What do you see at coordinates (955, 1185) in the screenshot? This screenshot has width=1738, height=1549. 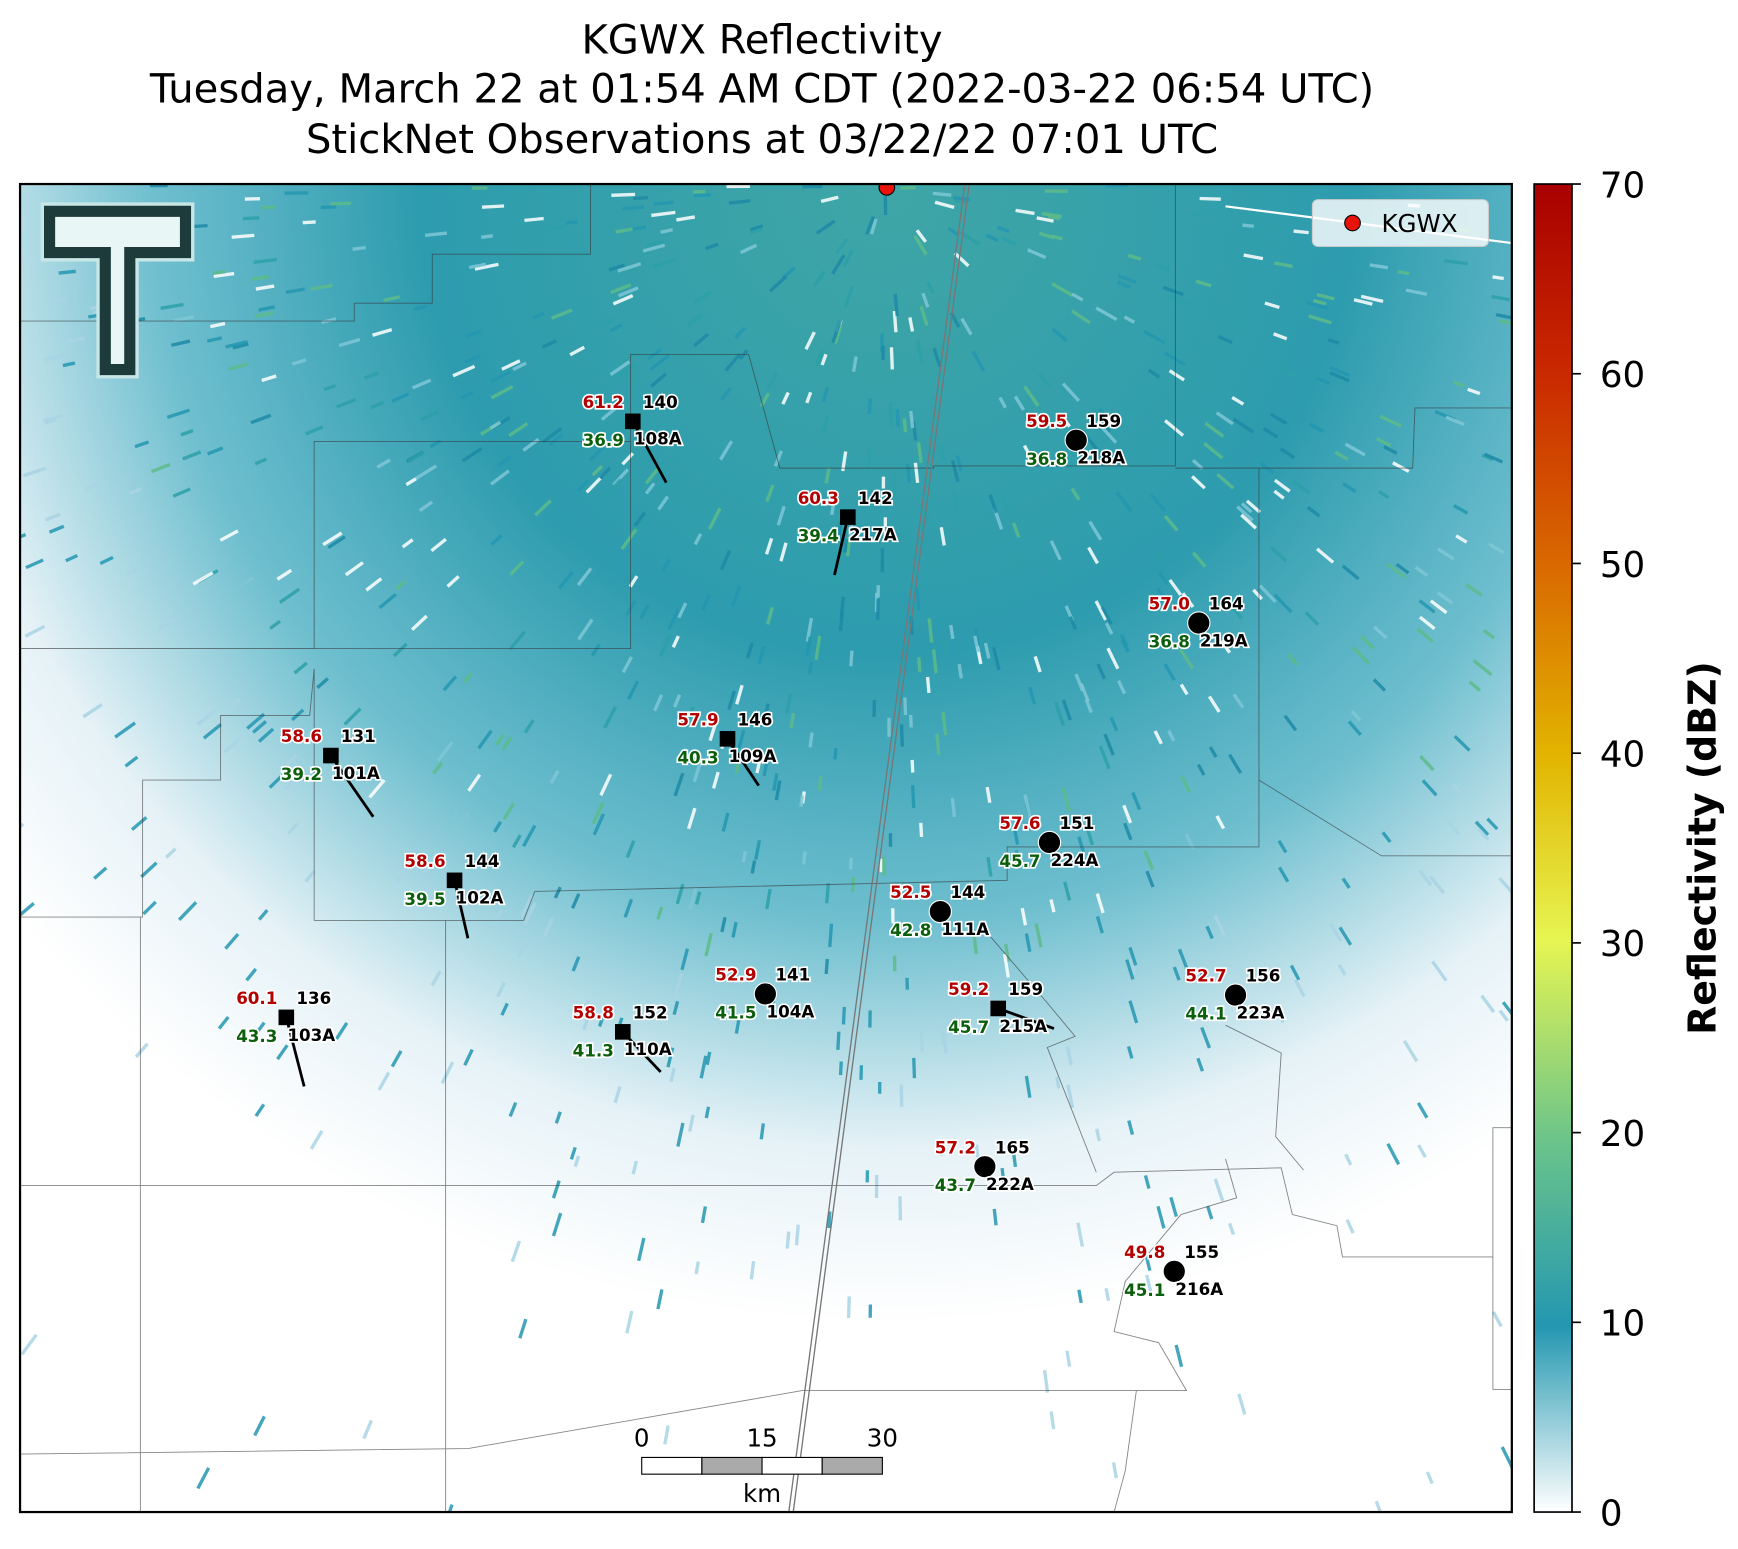 I see `dewpoint: 43.7` at bounding box center [955, 1185].